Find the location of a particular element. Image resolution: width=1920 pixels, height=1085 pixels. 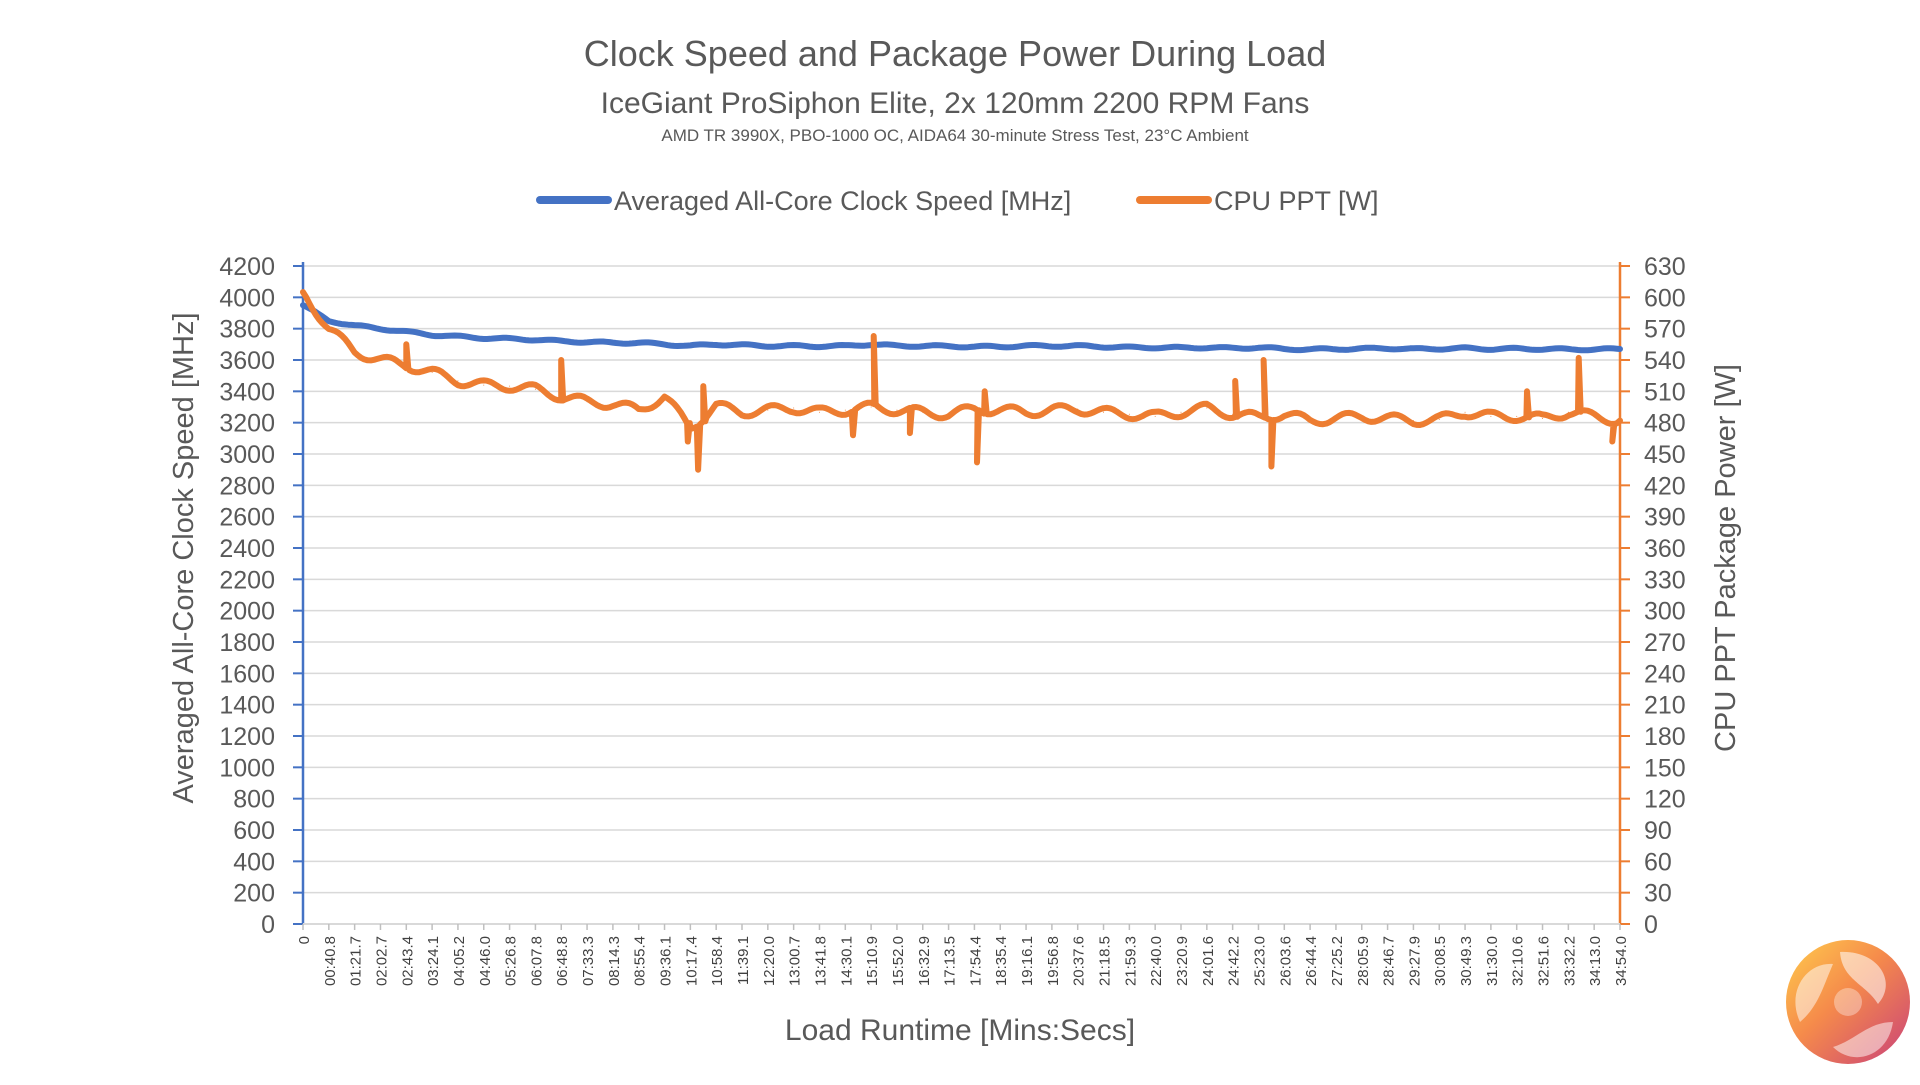

x-axis-tick-label: 27:25.2 is located at coordinates (1337, 961).